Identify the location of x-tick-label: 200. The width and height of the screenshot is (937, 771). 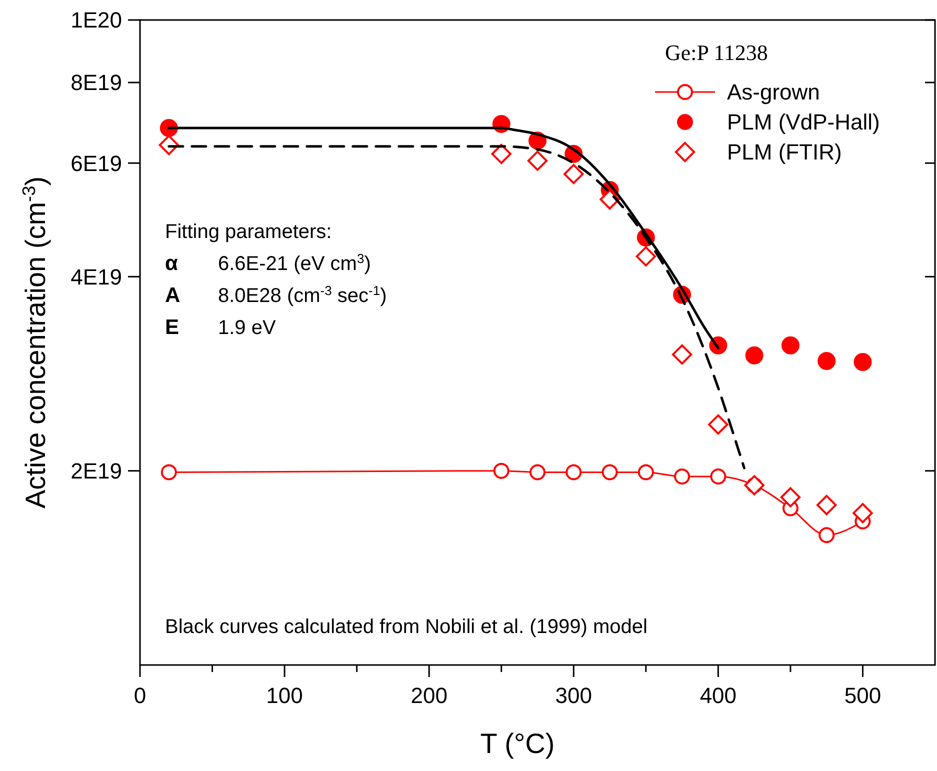
(429, 695).